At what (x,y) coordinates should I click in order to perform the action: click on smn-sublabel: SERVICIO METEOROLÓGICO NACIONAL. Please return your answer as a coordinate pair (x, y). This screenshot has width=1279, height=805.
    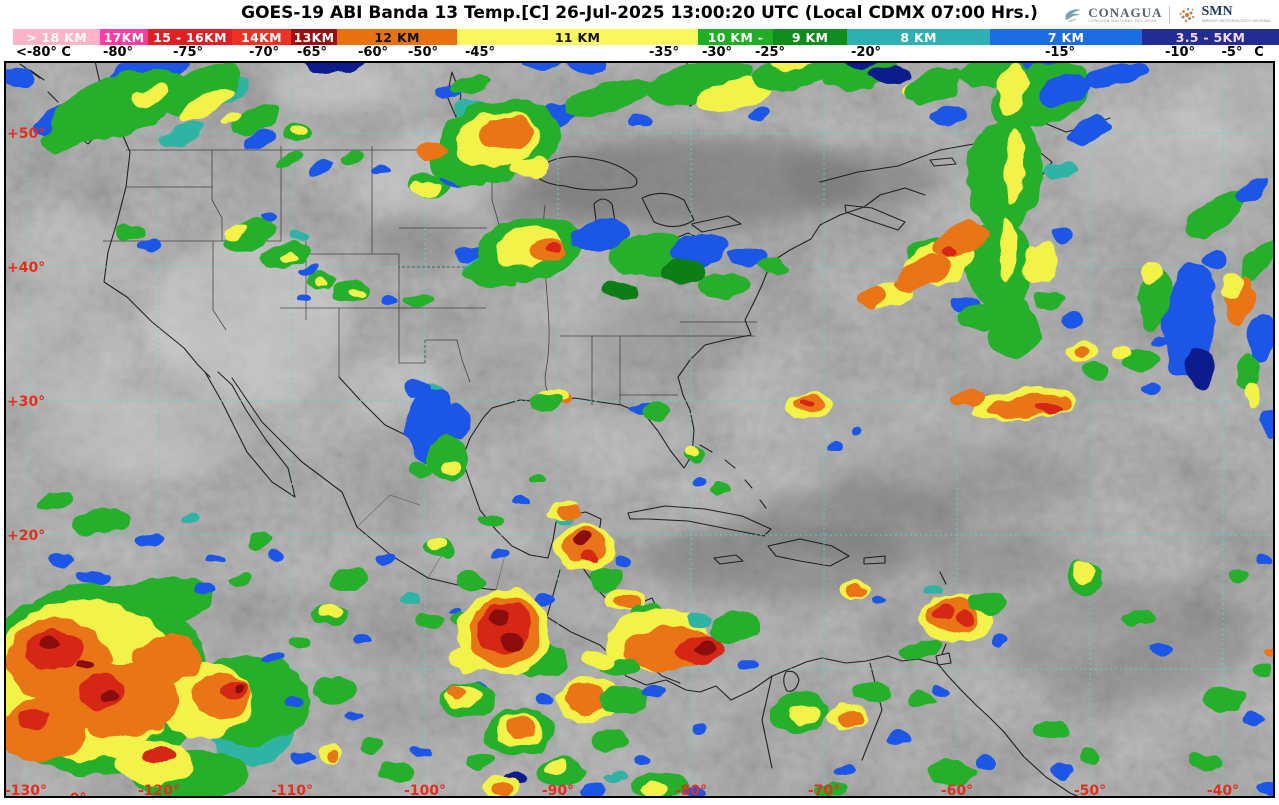
    Looking at the image, I should click on (1236, 21).